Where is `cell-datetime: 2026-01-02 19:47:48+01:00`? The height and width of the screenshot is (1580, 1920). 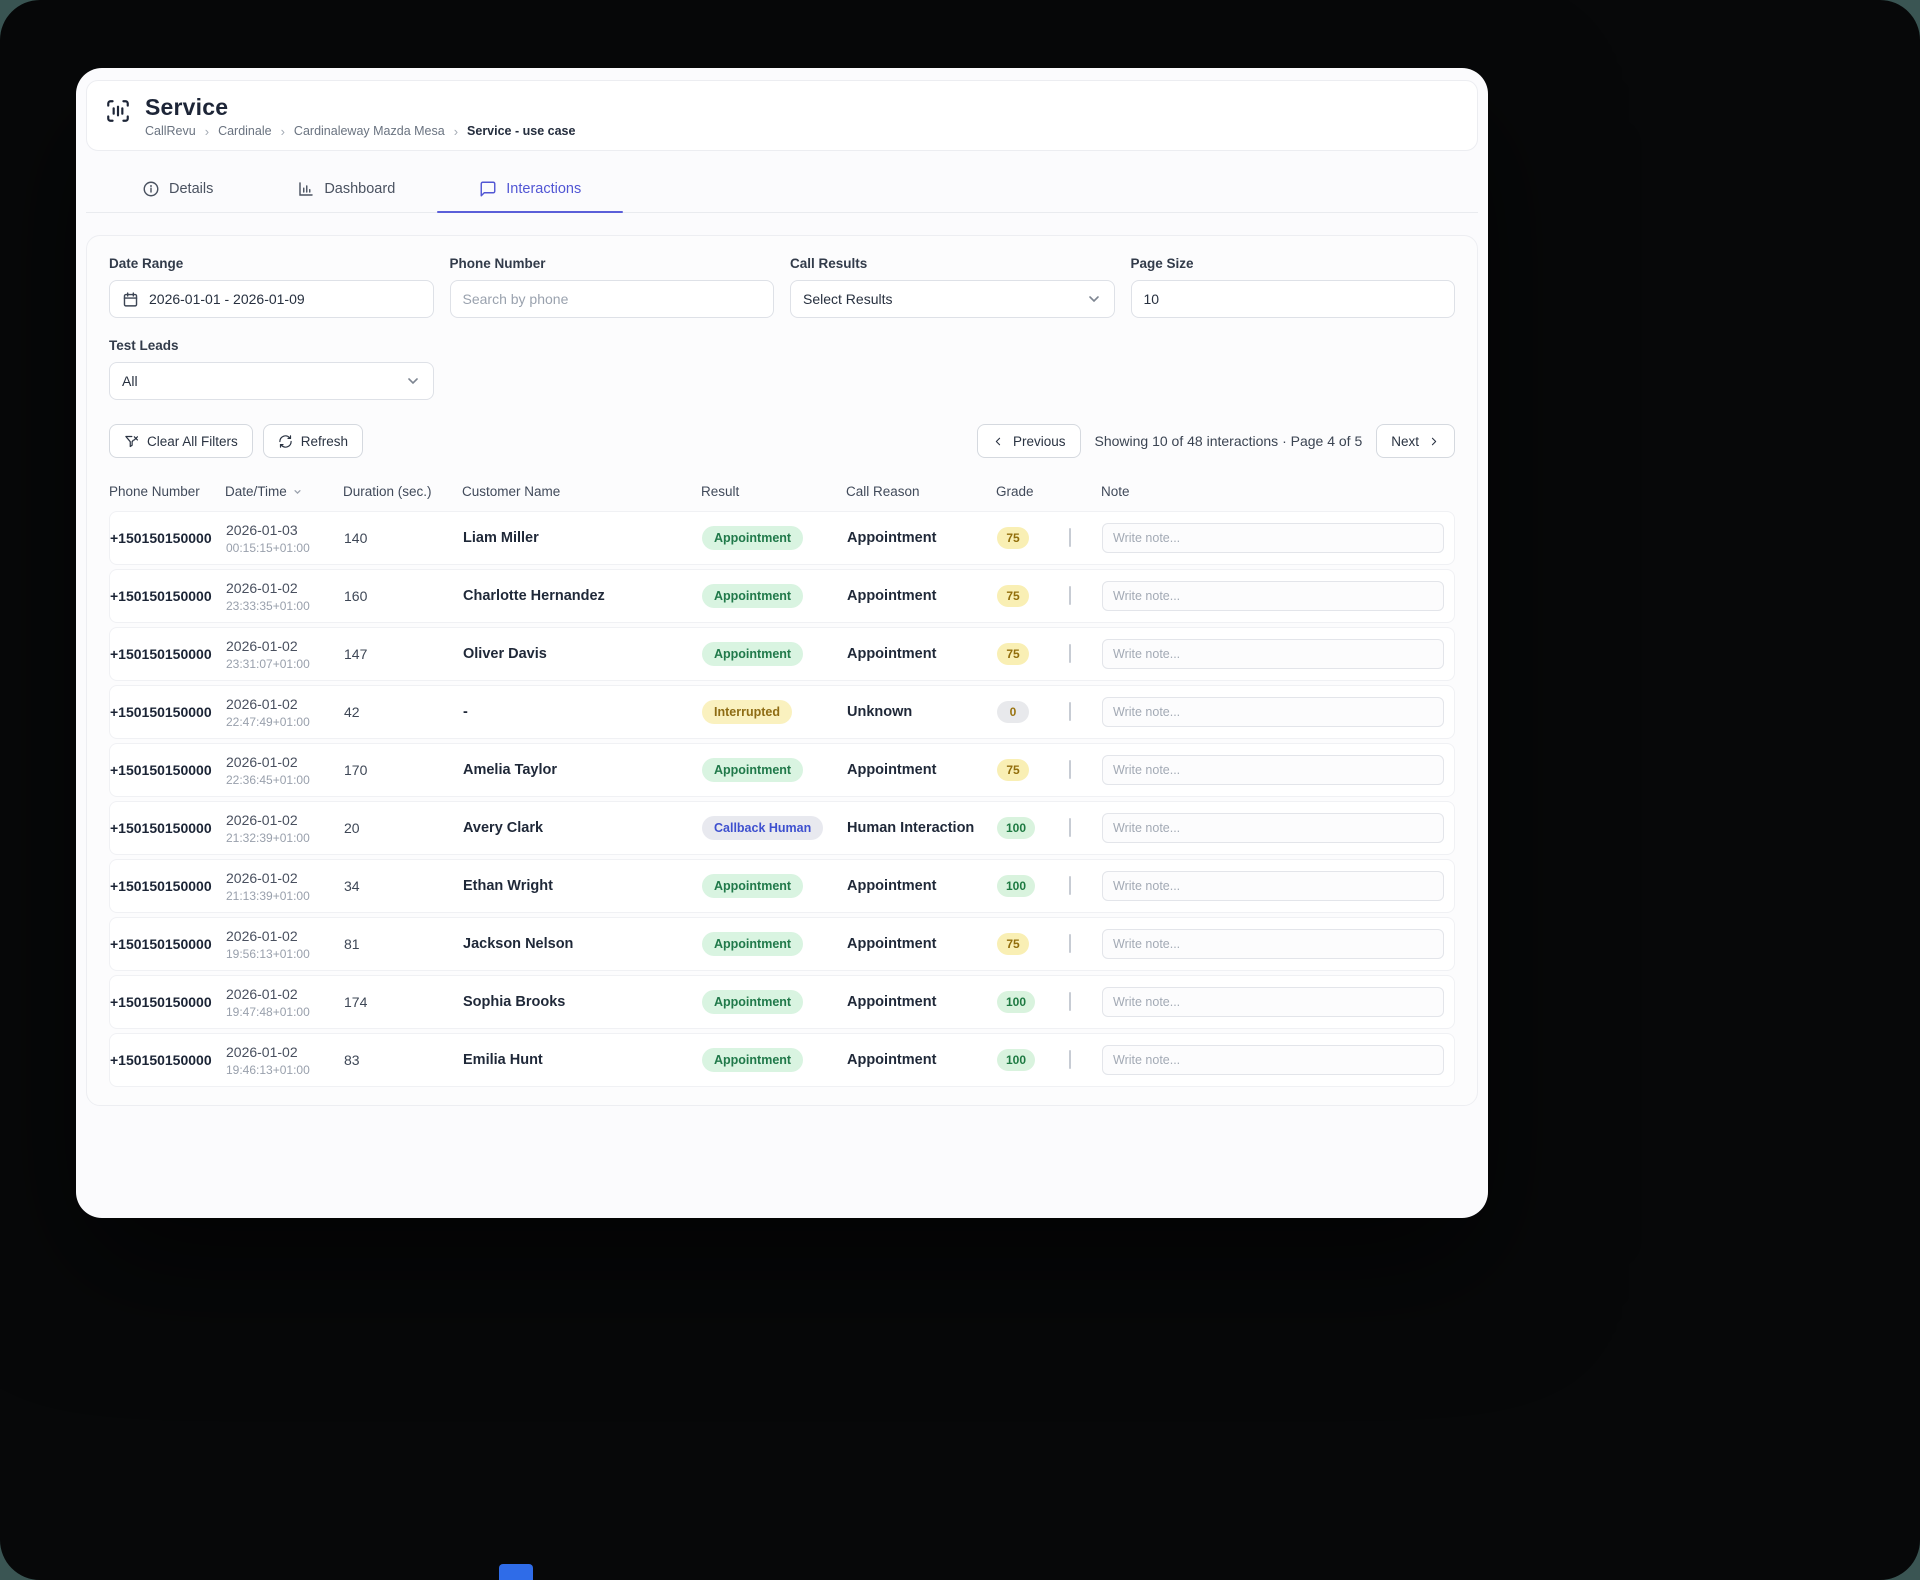 cell-datetime: 2026-01-02 19:47:48+01:00 is located at coordinates (285, 1002).